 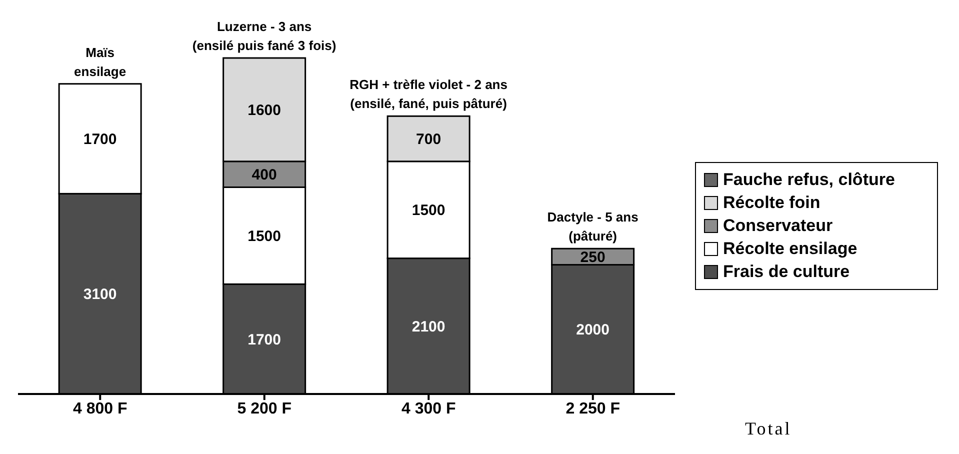 I want to click on data-label: 700, so click(x=429, y=139).